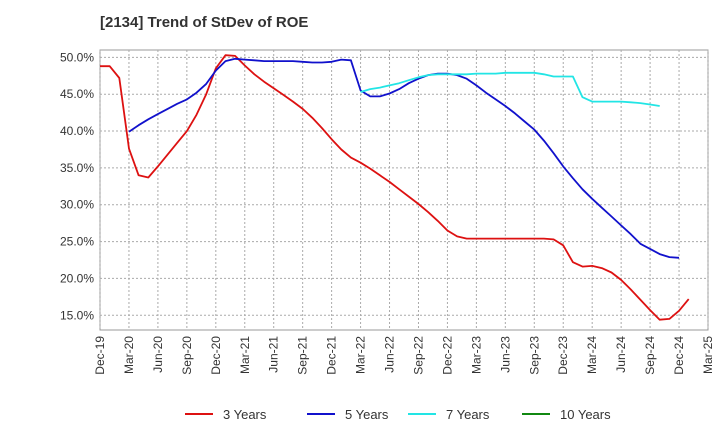 The height and width of the screenshot is (440, 720). Describe the element at coordinates (476, 355) in the screenshot. I see `x-tick-label: Mar-23` at that location.